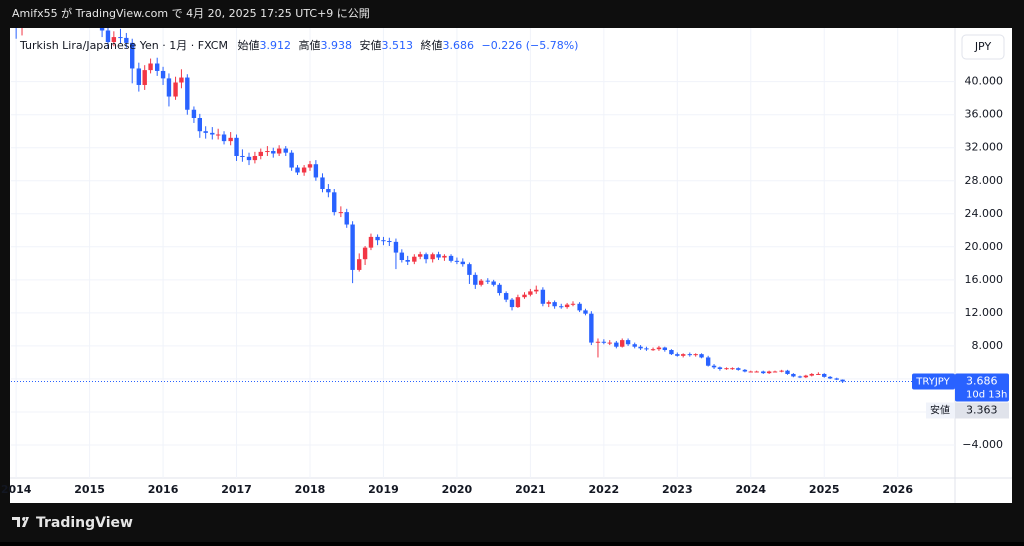  I want to click on legend-close-value: 3.686, so click(458, 45).